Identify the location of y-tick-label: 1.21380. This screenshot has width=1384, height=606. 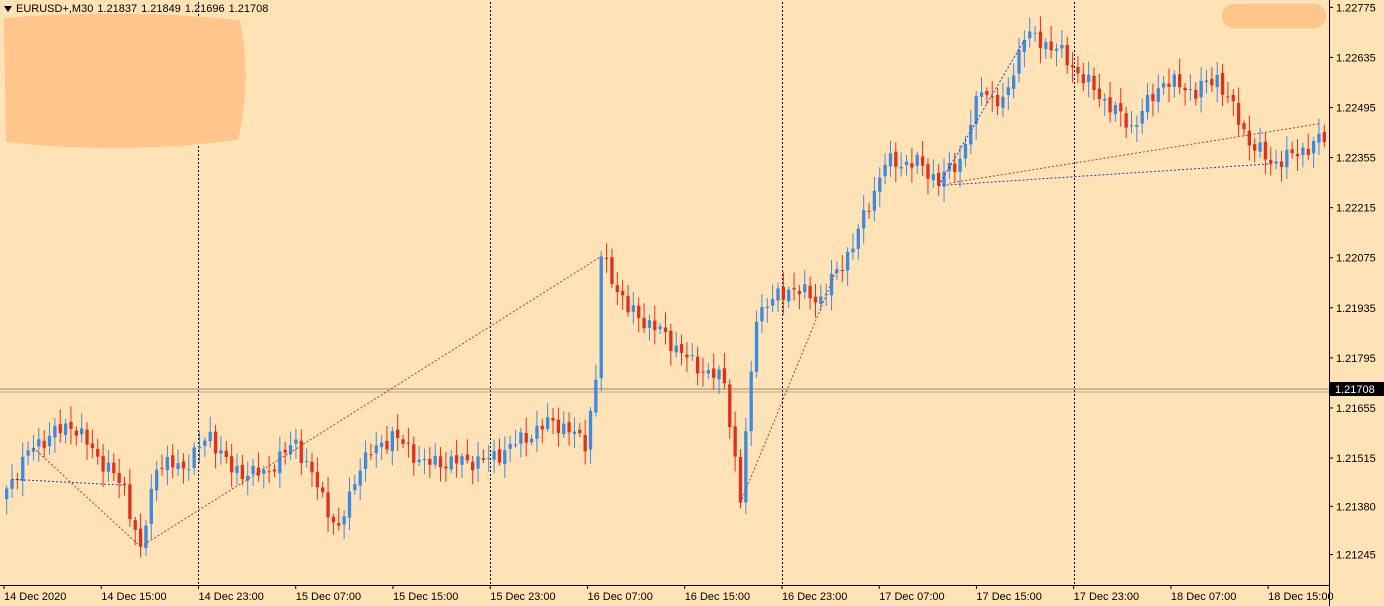
(1356, 507).